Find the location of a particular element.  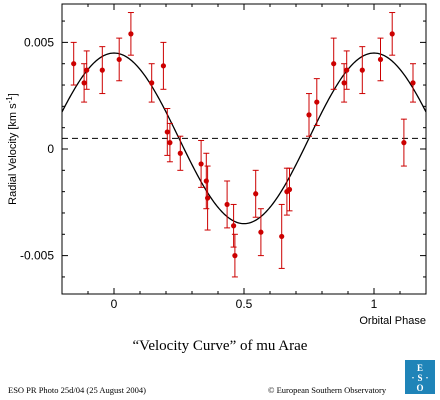

copyright-notice: © European Southern Observatory is located at coordinates (327, 390).